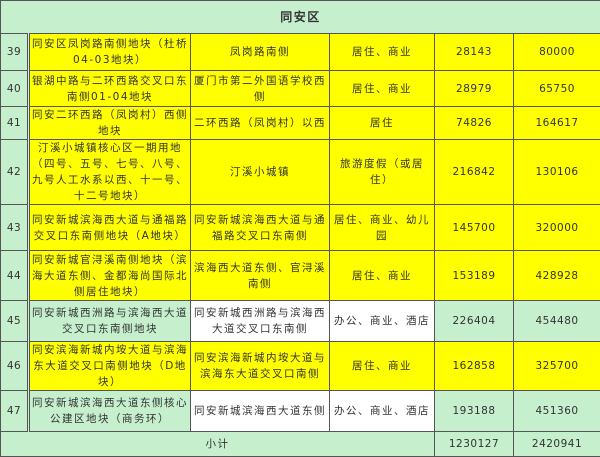  I want to click on cell-value: 428928, so click(557, 276).